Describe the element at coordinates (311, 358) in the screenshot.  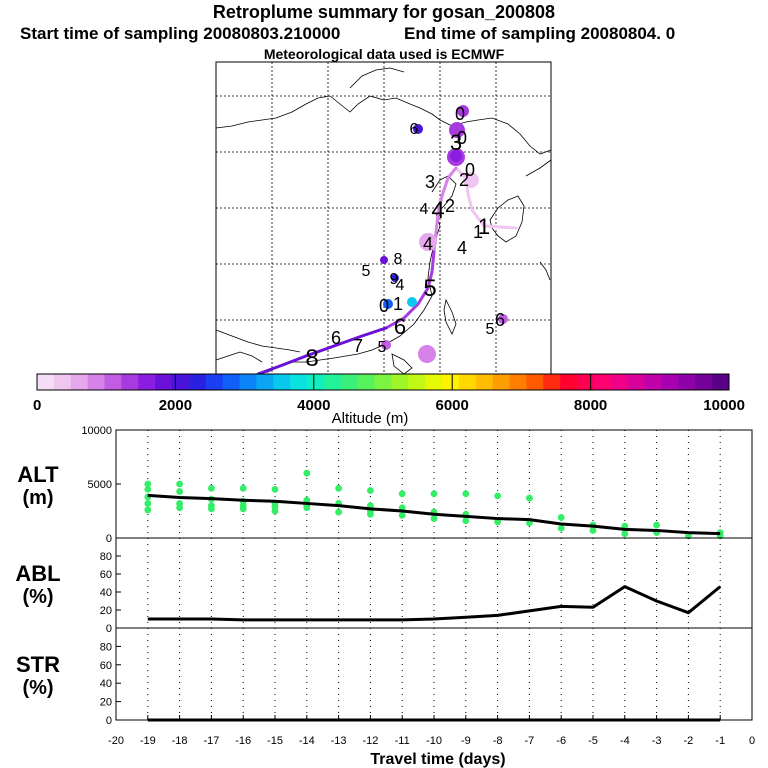
I see `trajectory-day-label: 8` at that location.